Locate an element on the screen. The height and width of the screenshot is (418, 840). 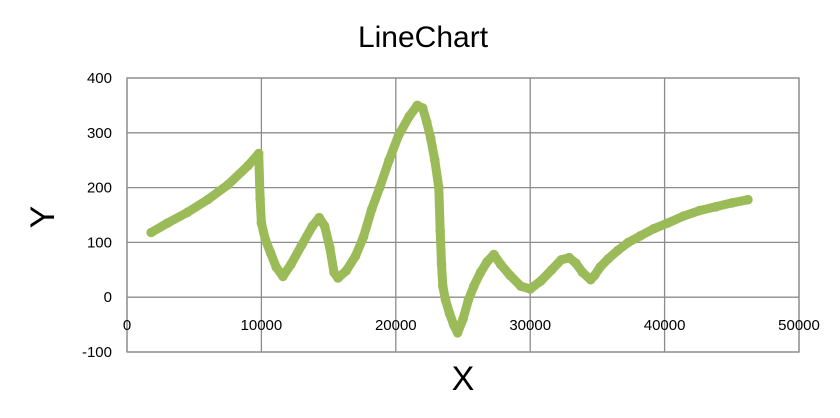
x-tick-label: 10000 is located at coordinates (262, 325).